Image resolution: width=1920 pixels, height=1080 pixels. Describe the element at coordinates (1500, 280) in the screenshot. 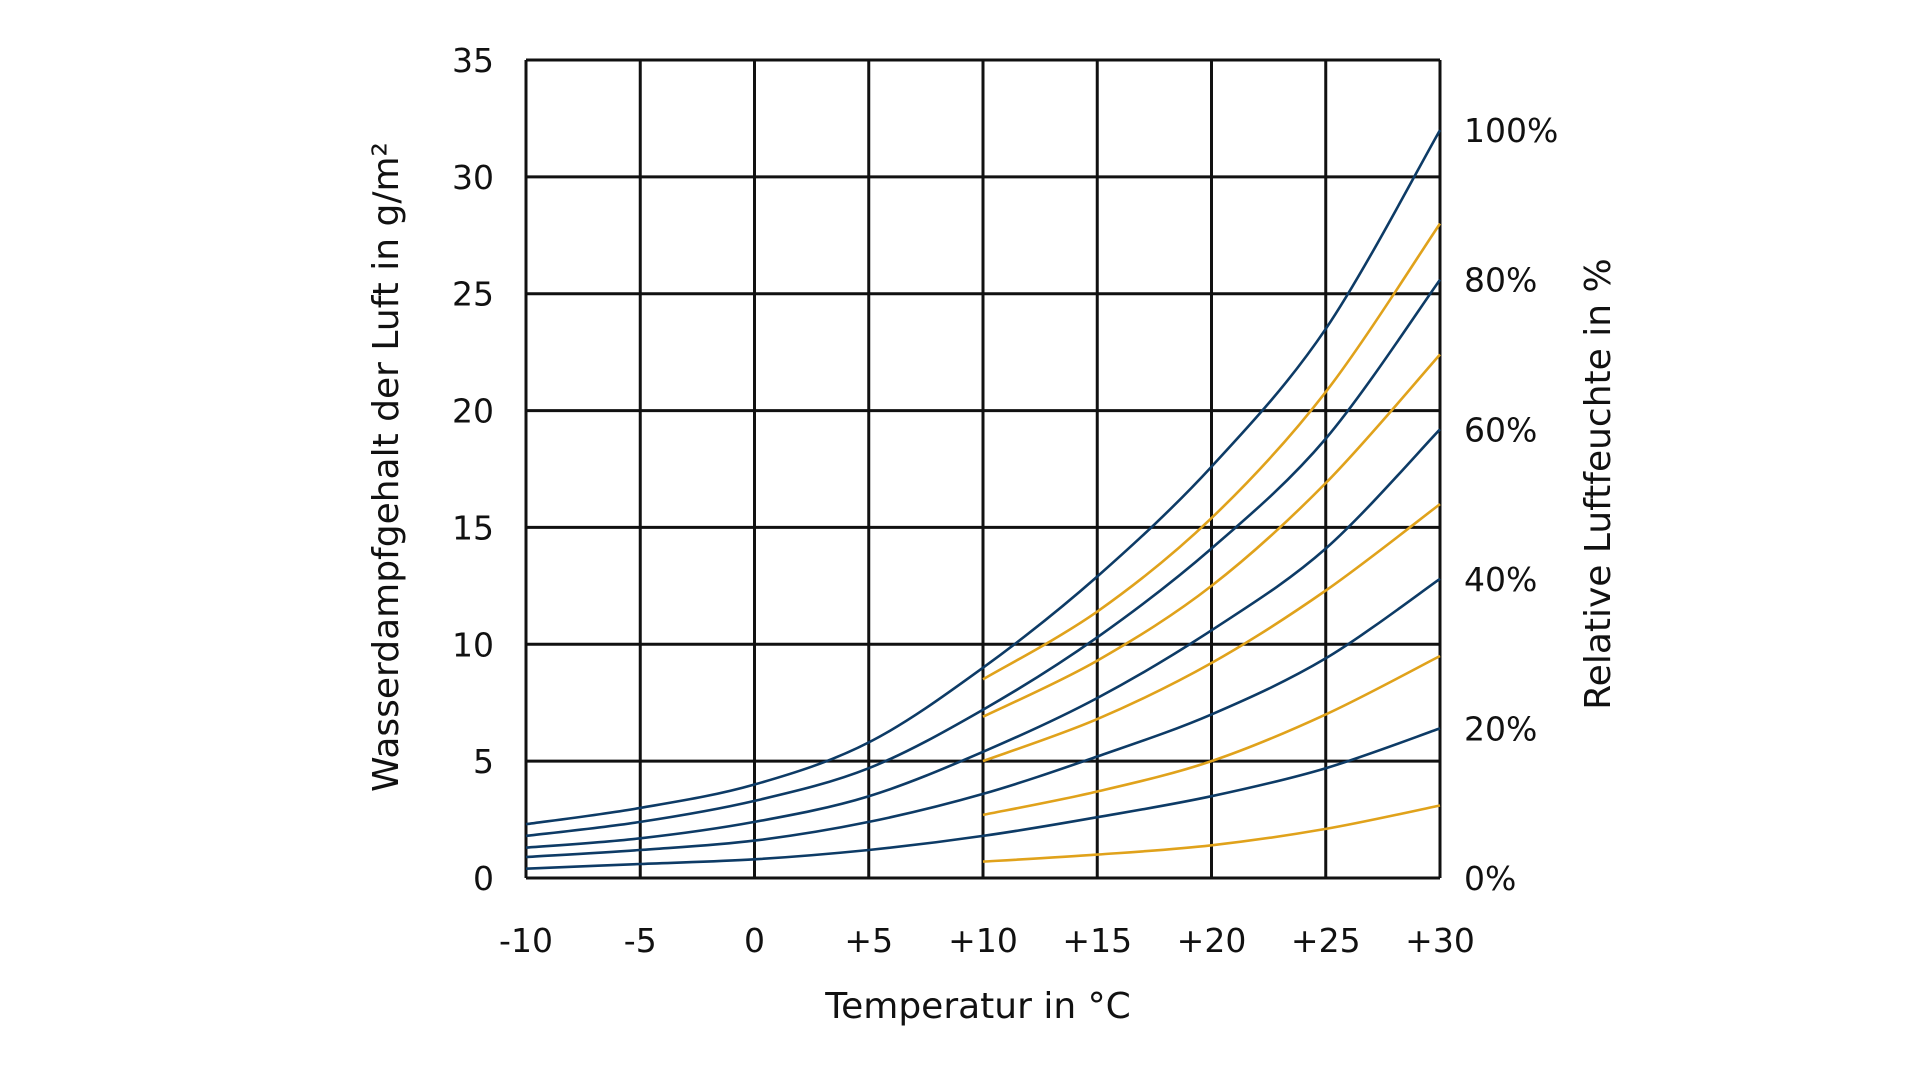

I see `right-tick-label: 80%` at that location.